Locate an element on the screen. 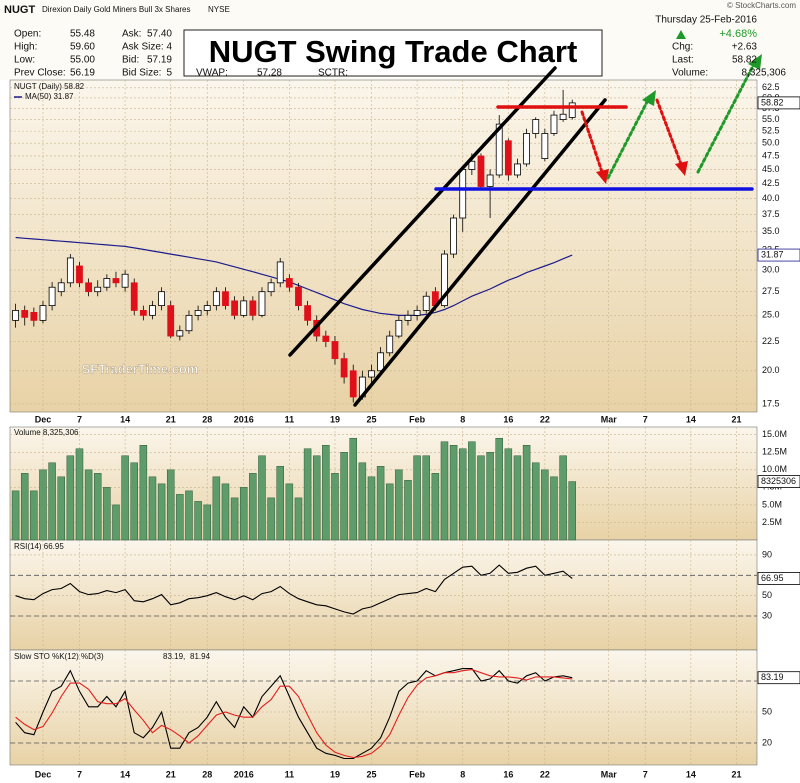 This screenshot has width=800, height=783. field-value: 57.28 is located at coordinates (269, 73).